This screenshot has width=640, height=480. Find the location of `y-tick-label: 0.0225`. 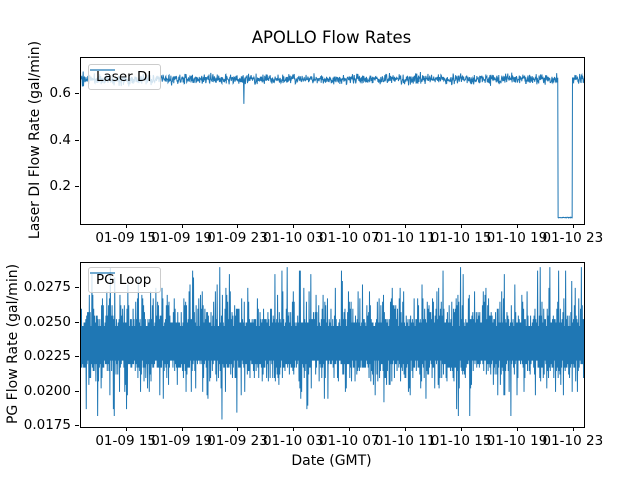

y-tick-label: 0.0225 is located at coordinates (47, 356).